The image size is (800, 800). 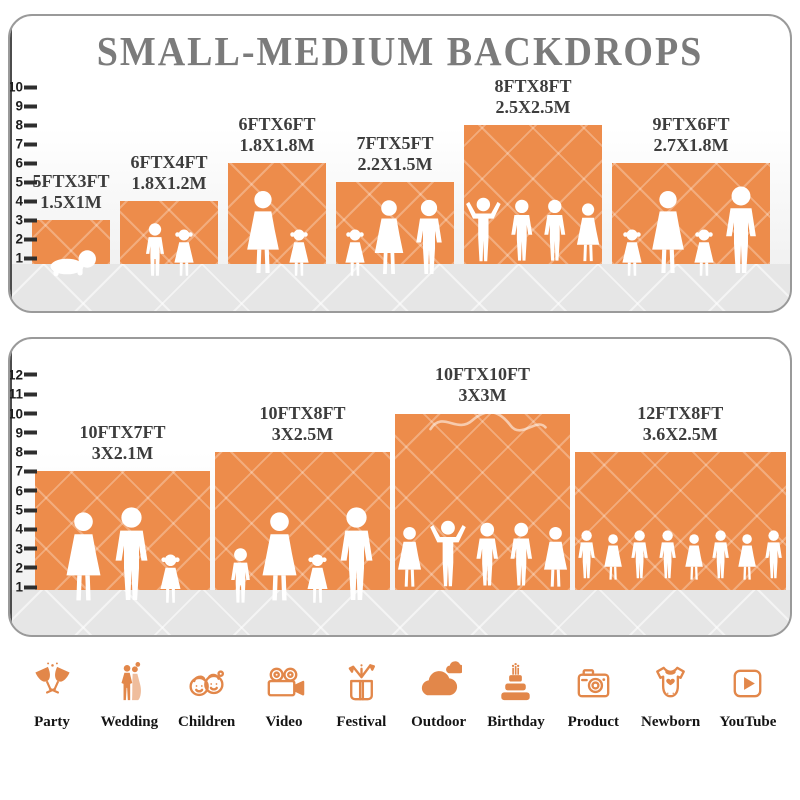 I want to click on bar-size-label: 9FTX6FT 2.7X1.8M, so click(x=690, y=135).